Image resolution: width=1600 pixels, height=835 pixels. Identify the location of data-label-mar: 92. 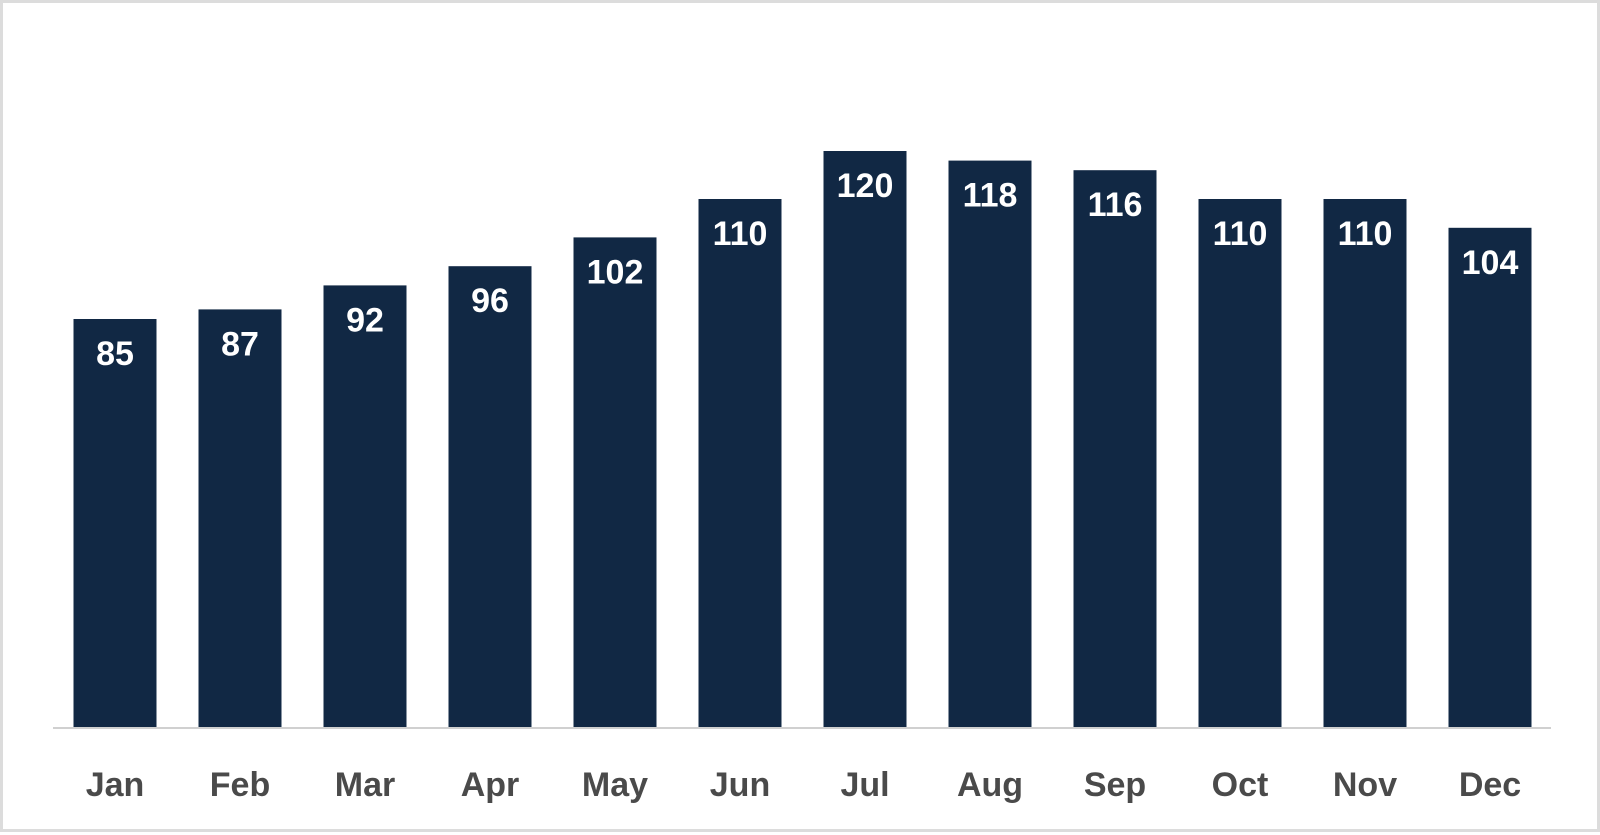
(365, 320).